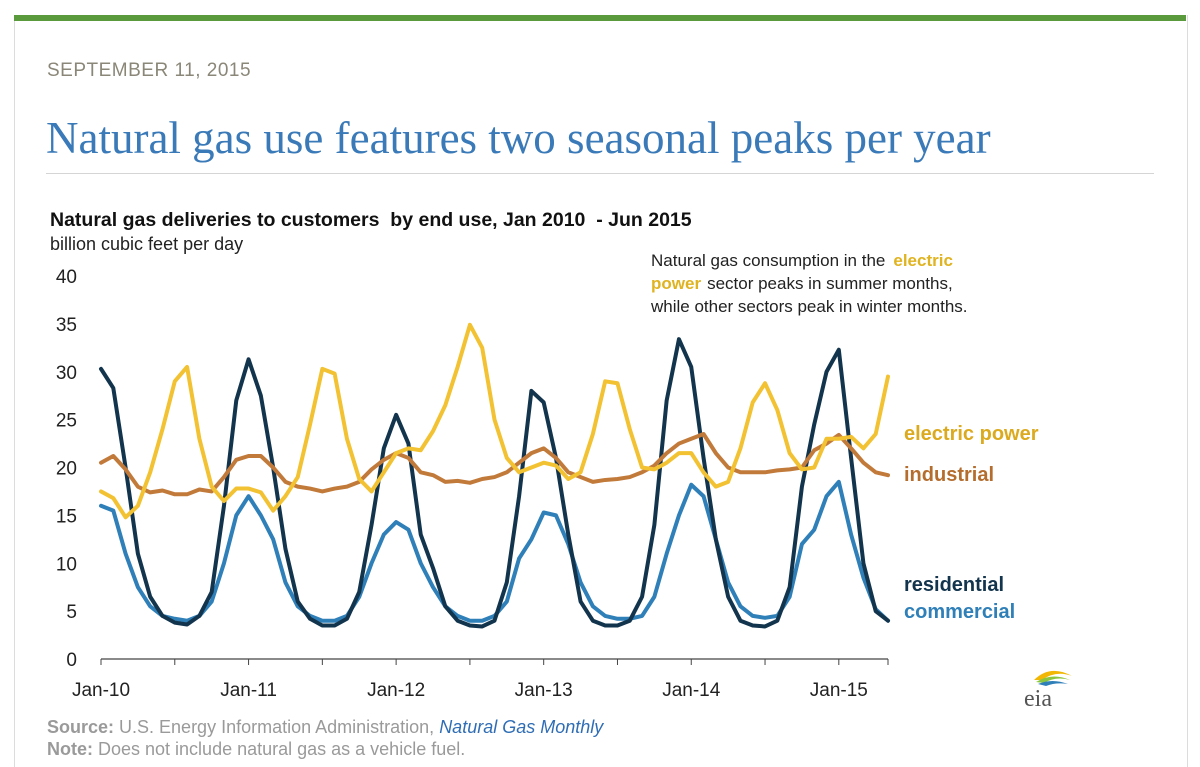 This screenshot has width=1200, height=767. Describe the element at coordinates (600, 173) in the screenshot. I see `divider` at that location.